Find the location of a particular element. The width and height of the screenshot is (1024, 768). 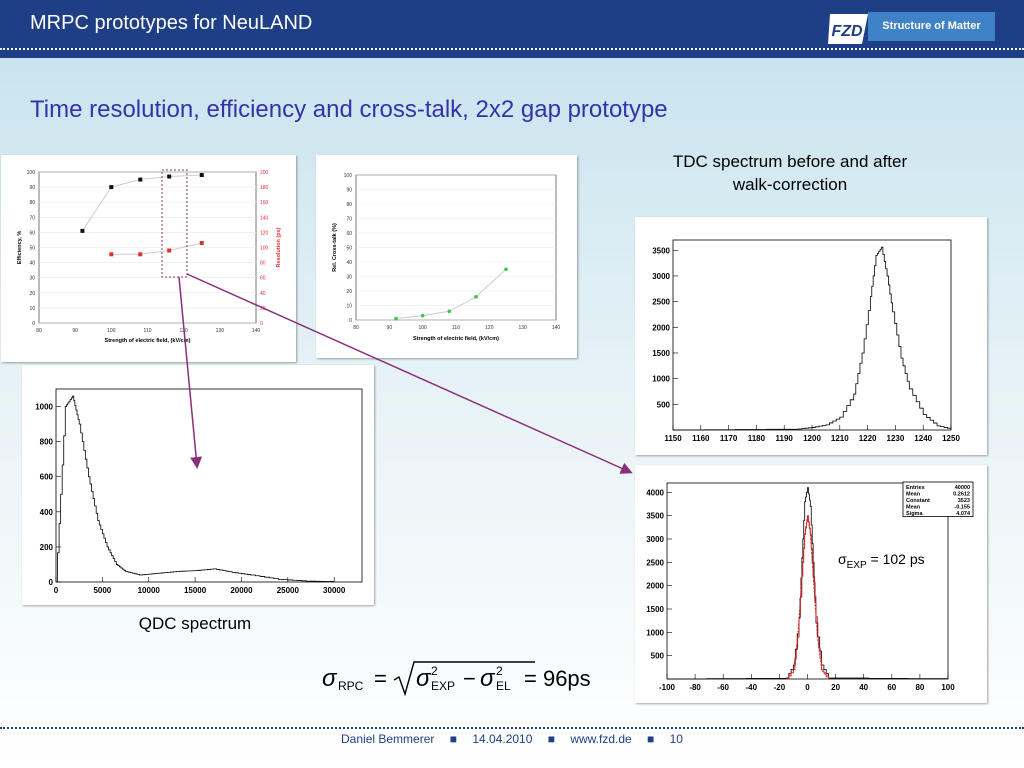

x-tick-label: 5000 is located at coordinates (102, 590).